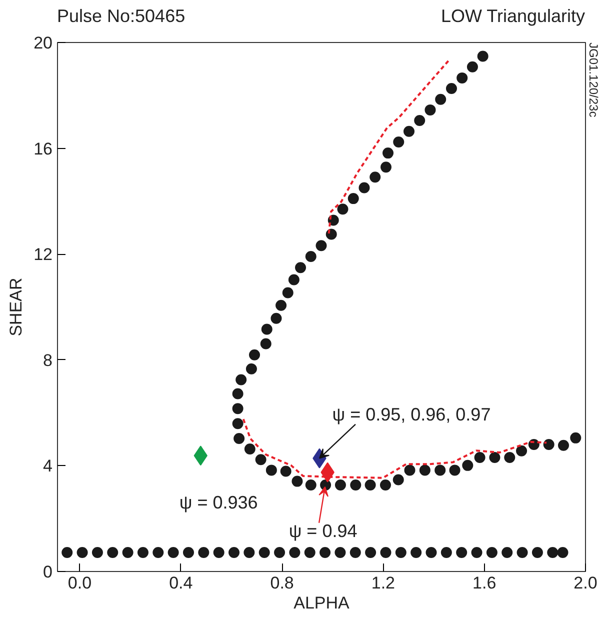  Describe the element at coordinates (512, 16) in the screenshot. I see `subtitle: LOW Triangularity` at that location.